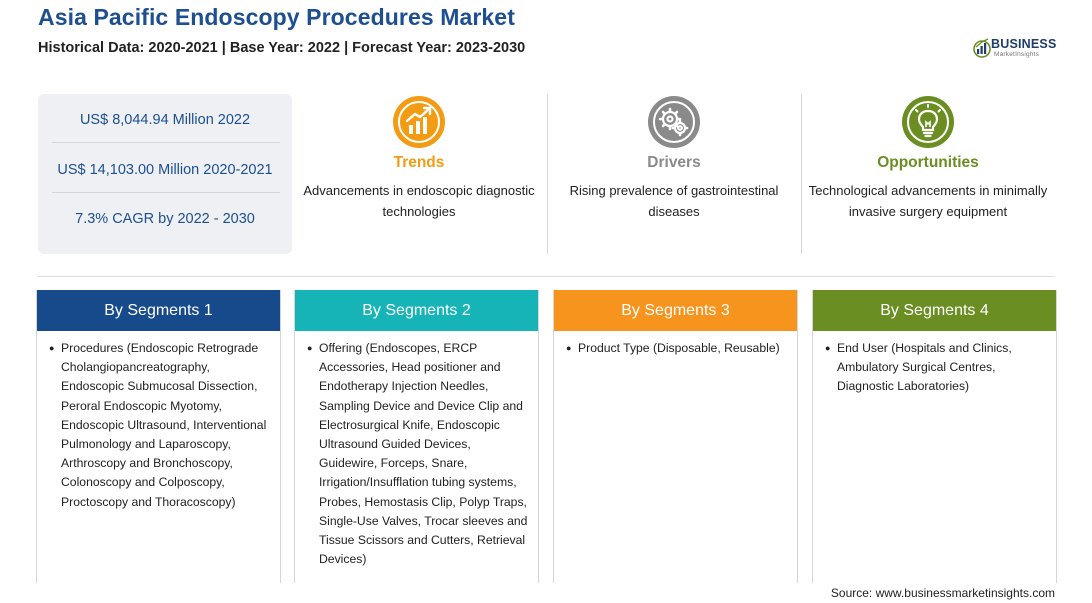 The image size is (1092, 603). What do you see at coordinates (416, 310) in the screenshot?
I see `segment-header: By Segments 2` at bounding box center [416, 310].